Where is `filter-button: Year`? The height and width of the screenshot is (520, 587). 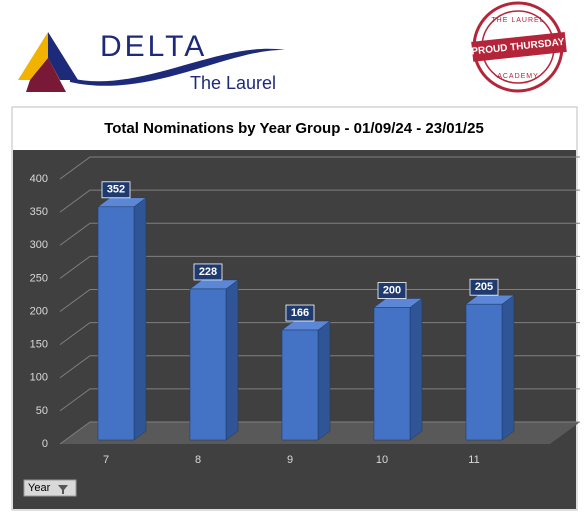
filter-button: Year is located at coordinates (50, 488).